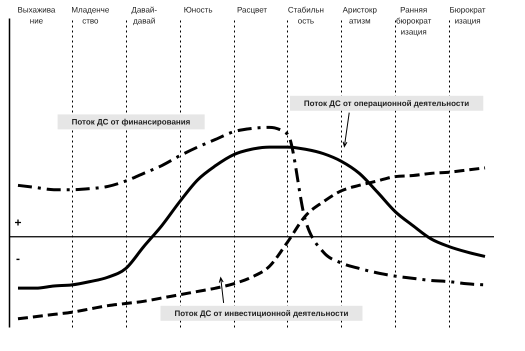 The height and width of the screenshot is (351, 525). What do you see at coordinates (360, 16) in the screenshot?
I see `x-tick-label: Аристократизм` at bounding box center [360, 16].